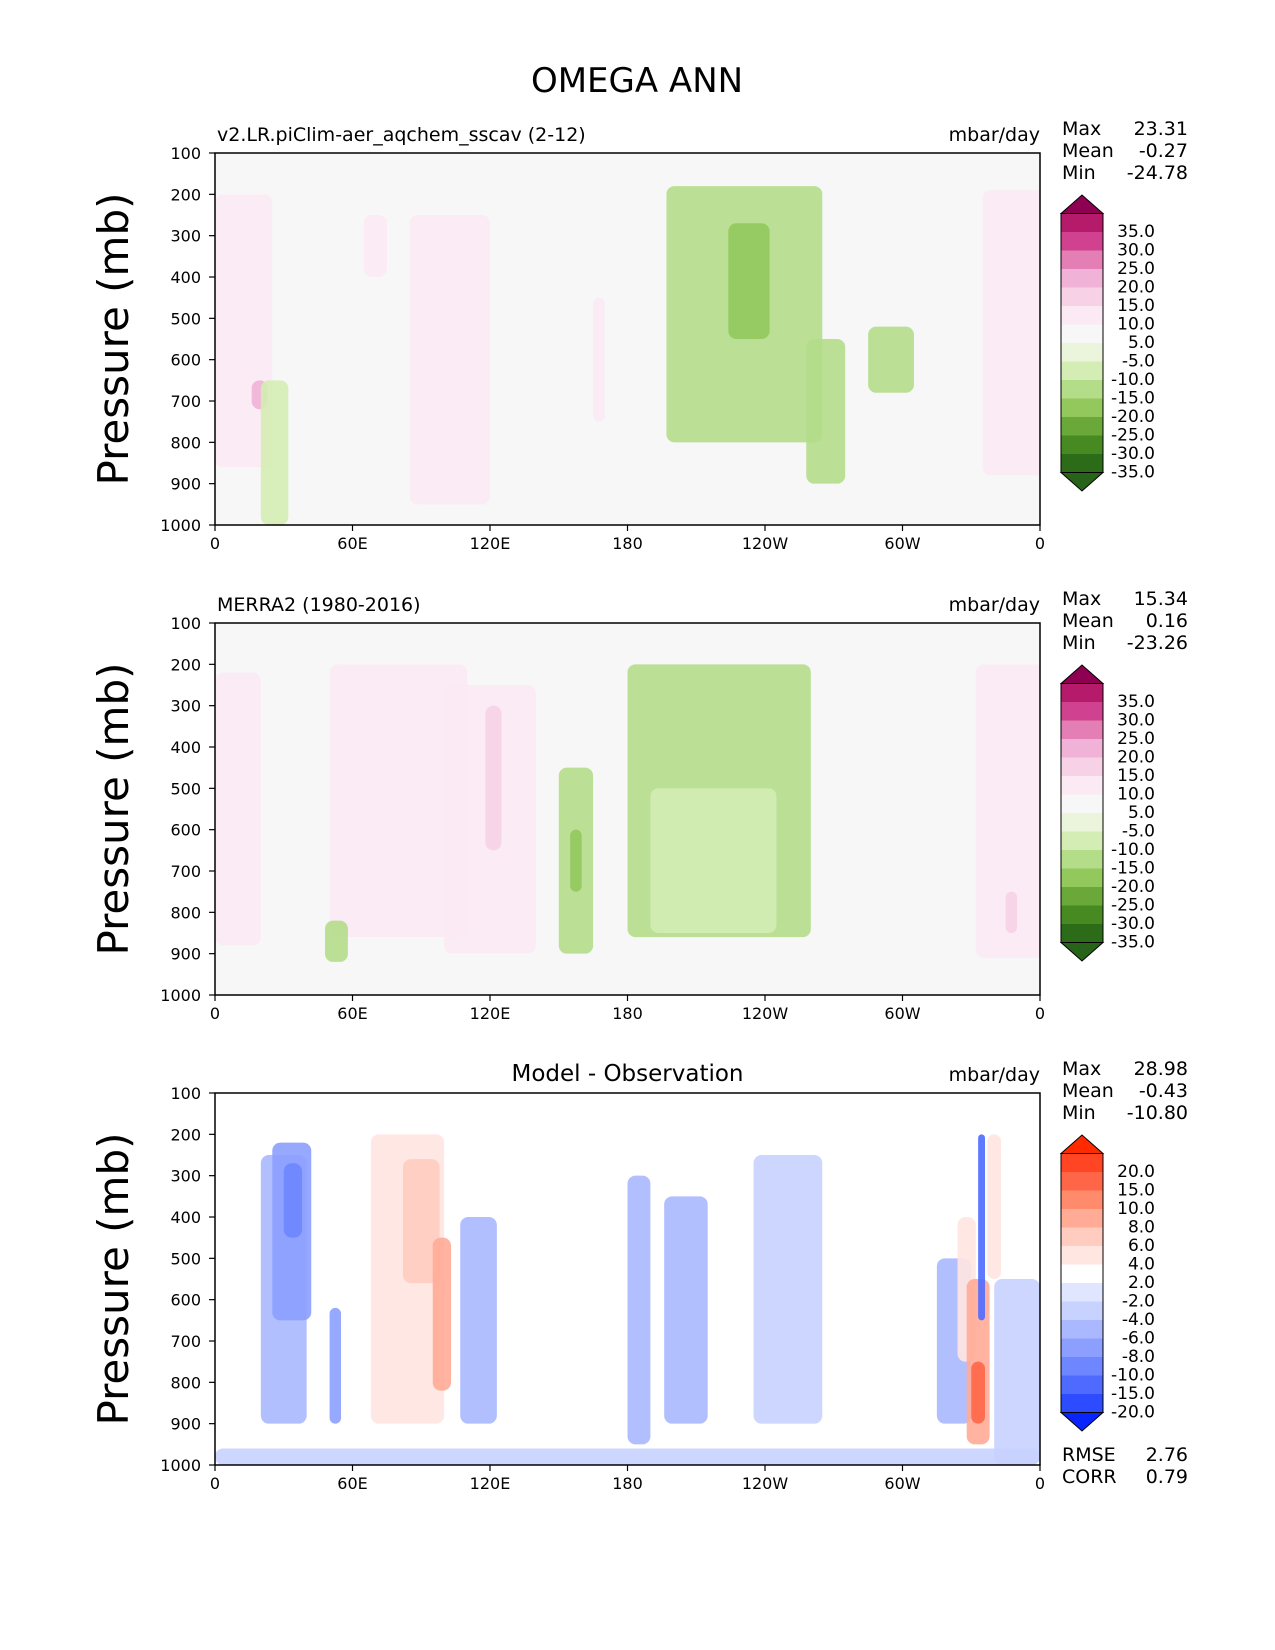 Image resolution: width=1275 pixels, height=1650 pixels. I want to click on panel-units: mbar/day, so click(994, 135).